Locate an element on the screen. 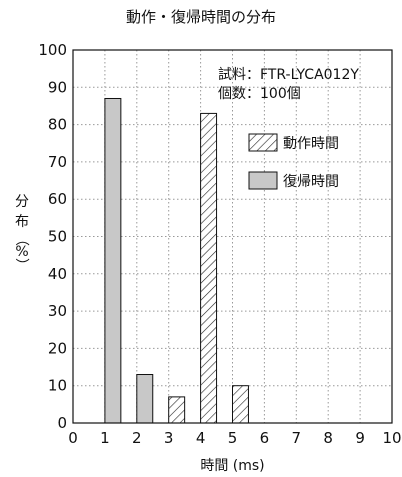  x-tick-label: 4 is located at coordinates (201, 438).